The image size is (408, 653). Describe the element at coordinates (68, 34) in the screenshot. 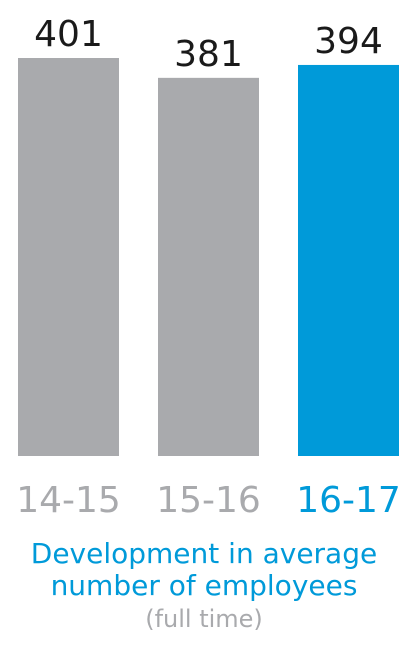

I see `value-label-14-15: 401` at that location.